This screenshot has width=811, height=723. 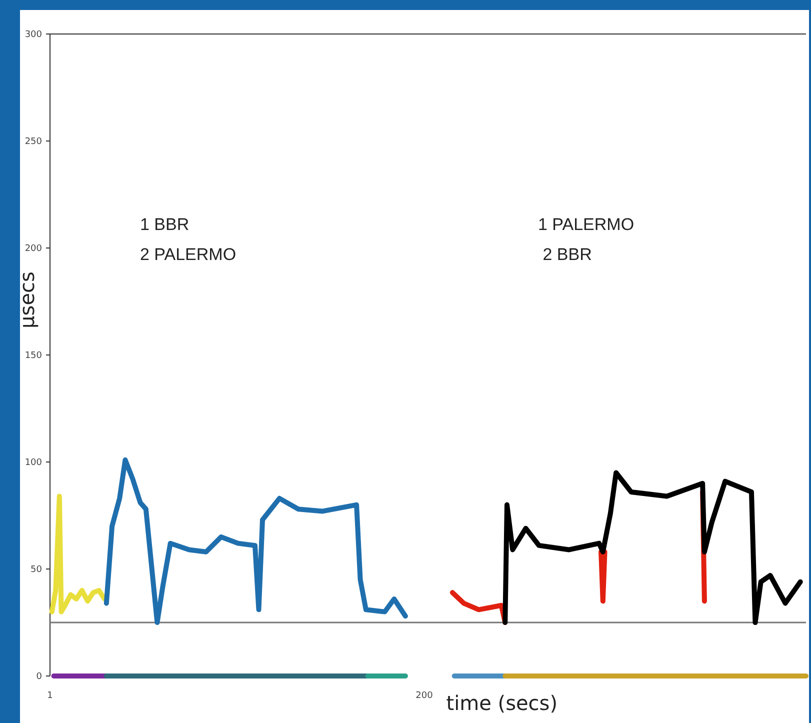 What do you see at coordinates (39, 677) in the screenshot?
I see `y-tick-label: 0` at bounding box center [39, 677].